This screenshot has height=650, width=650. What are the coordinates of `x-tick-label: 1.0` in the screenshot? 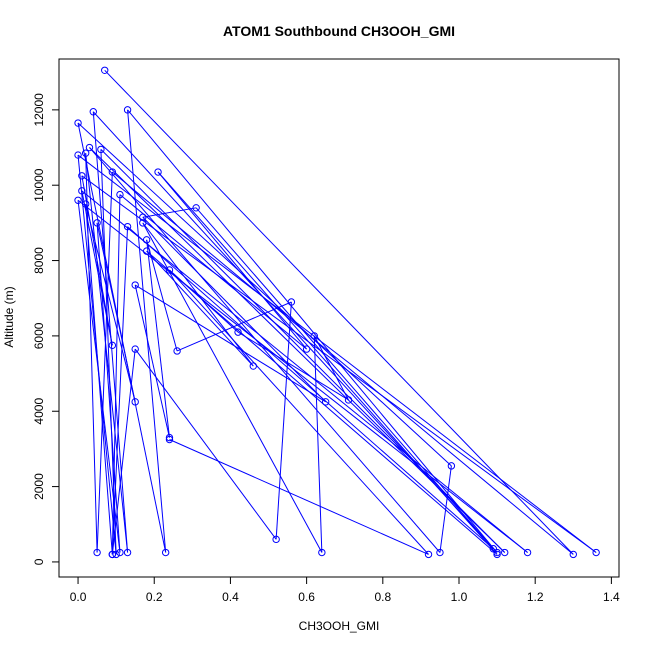 It's located at (459, 597).